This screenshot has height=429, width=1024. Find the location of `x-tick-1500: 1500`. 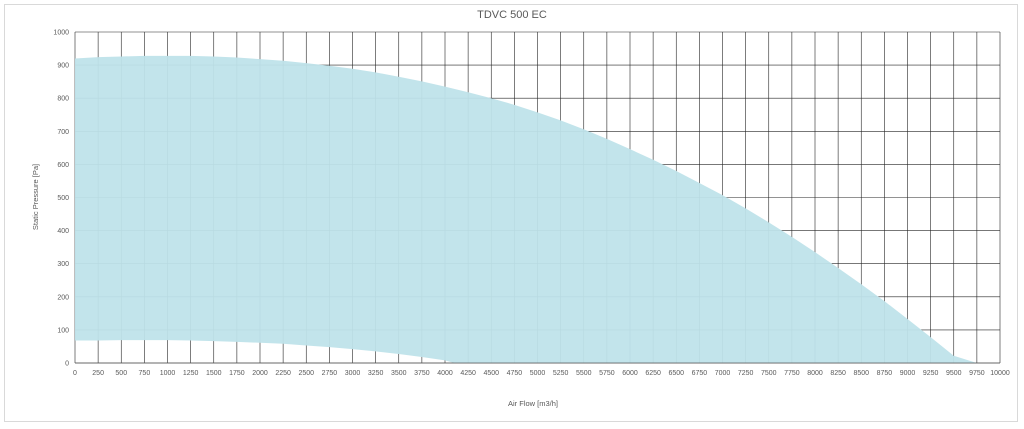

x-tick-1500: 1500 is located at coordinates (214, 373).